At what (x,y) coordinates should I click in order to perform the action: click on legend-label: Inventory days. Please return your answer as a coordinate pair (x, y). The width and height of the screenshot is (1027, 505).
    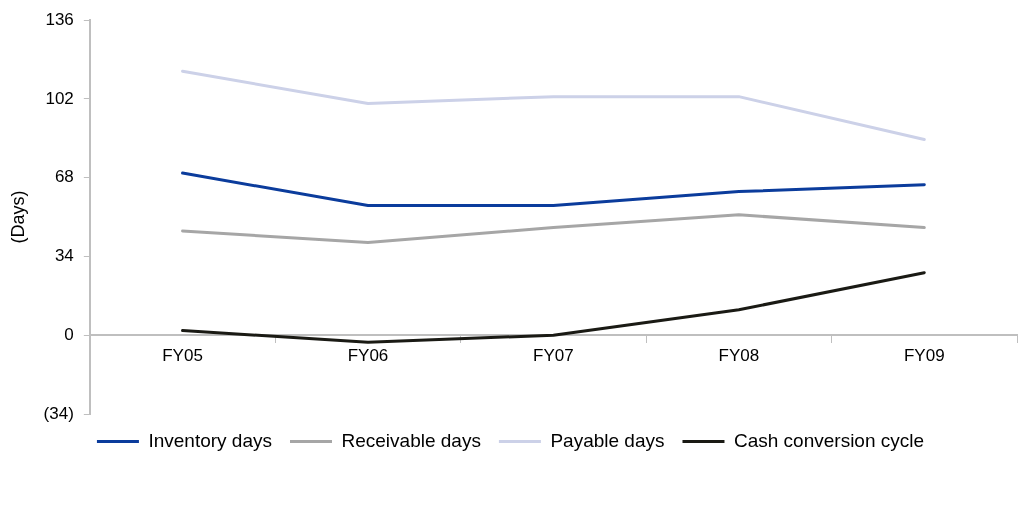
    Looking at the image, I should click on (210, 440).